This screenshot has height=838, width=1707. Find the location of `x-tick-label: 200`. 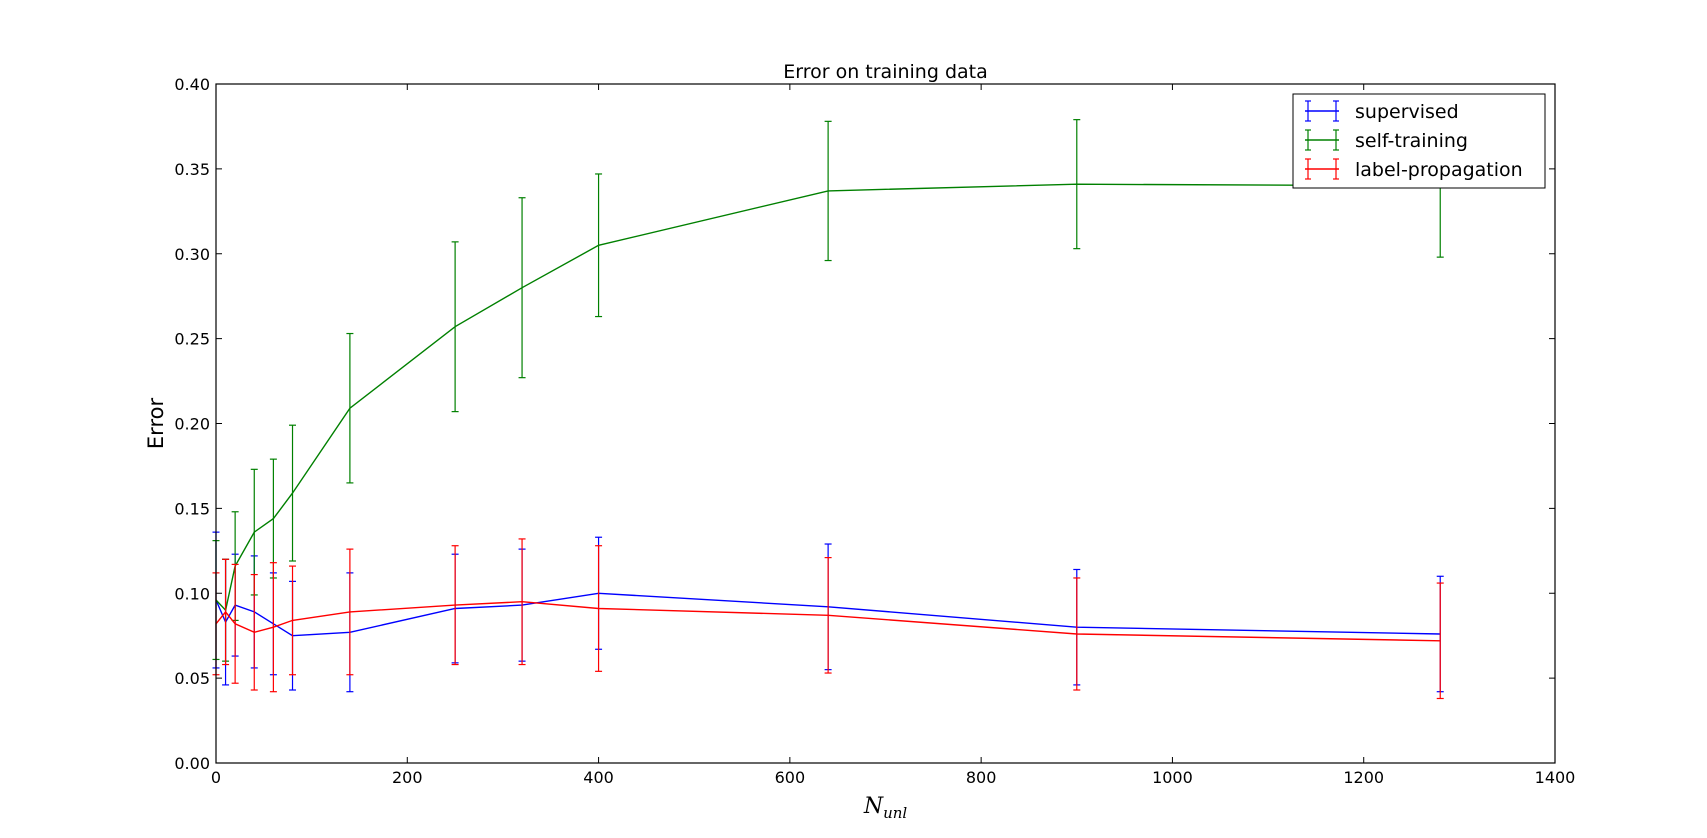

x-tick-label: 200 is located at coordinates (407, 777).